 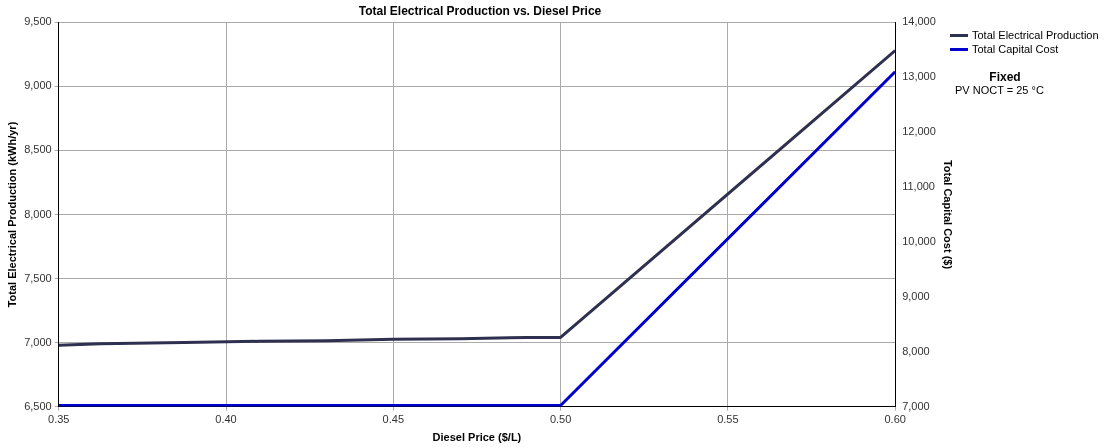 I want to click on x-tick-label: 0.45, so click(x=393, y=419).